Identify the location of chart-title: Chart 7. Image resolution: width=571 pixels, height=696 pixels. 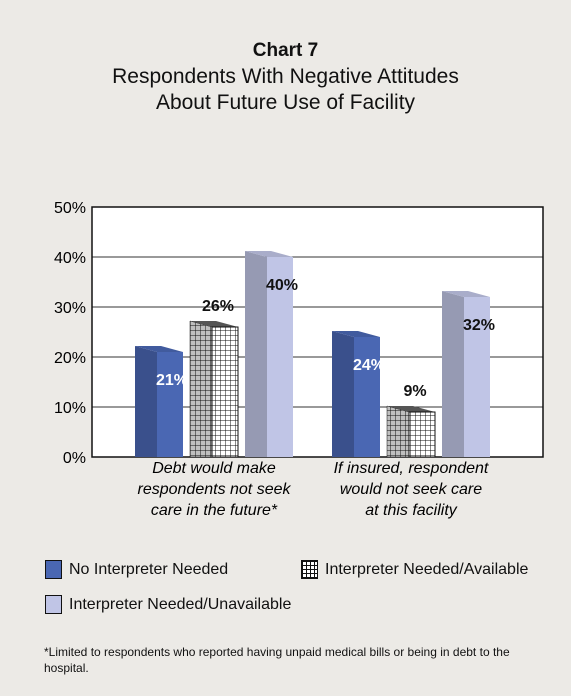
(285, 50).